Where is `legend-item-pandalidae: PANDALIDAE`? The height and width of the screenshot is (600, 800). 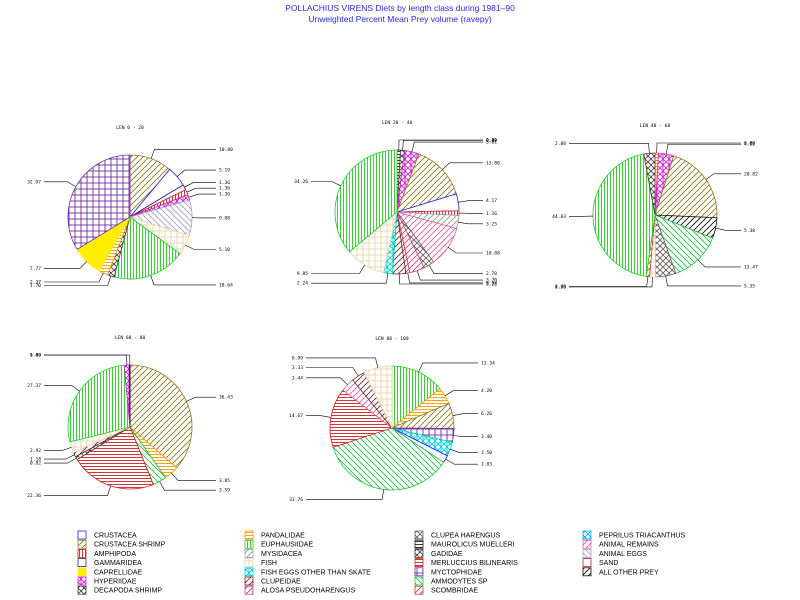 legend-item-pandalidae: PANDALIDAE is located at coordinates (274, 535).